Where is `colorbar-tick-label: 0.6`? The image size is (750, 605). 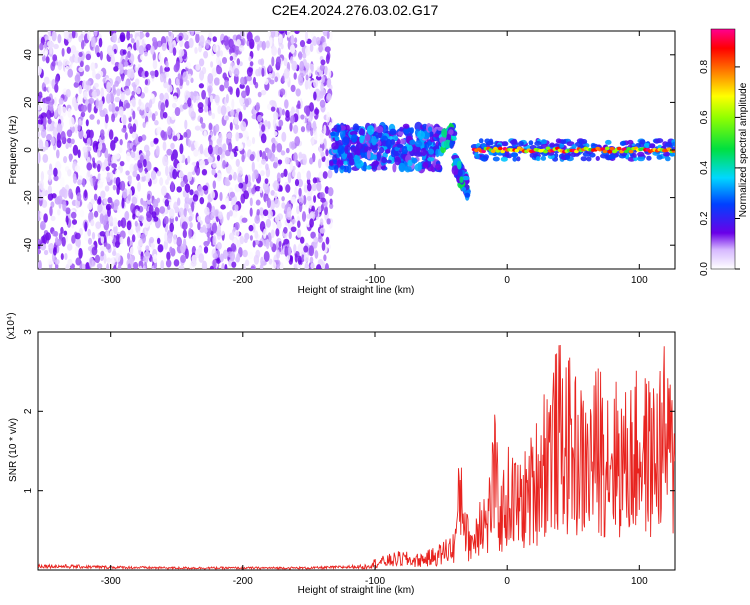 colorbar-tick-label: 0.6 is located at coordinates (704, 117).